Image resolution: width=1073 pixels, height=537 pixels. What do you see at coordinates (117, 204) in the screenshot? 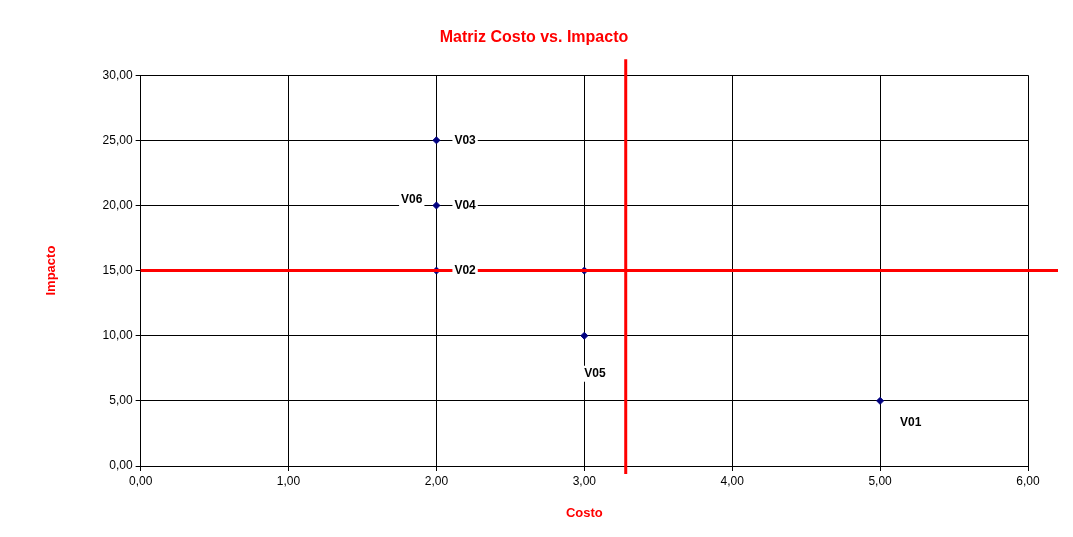
I see `y-tick-label: 20,00` at bounding box center [117, 204].